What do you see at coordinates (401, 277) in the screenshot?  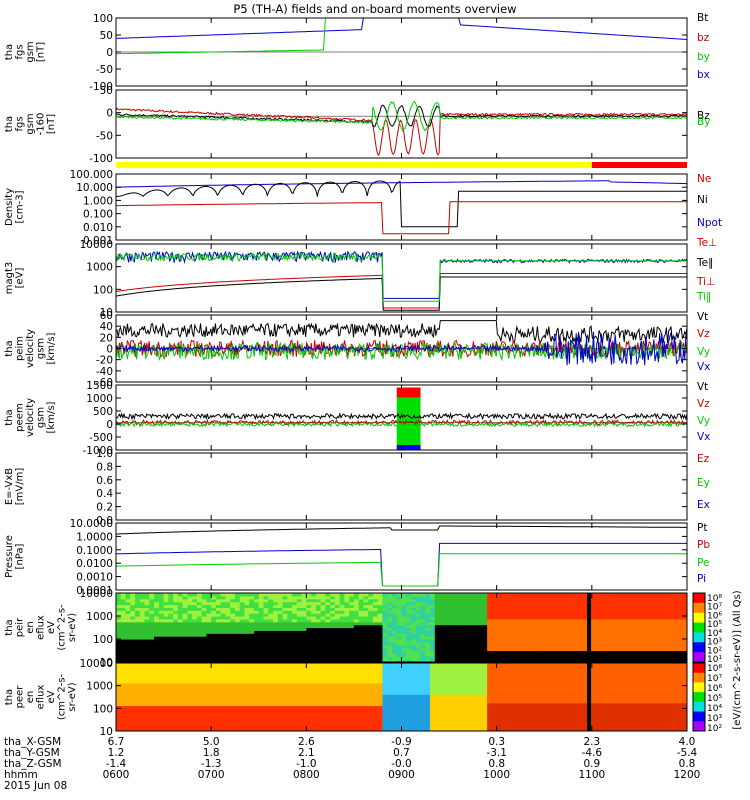 I see `series-ti-par` at bounding box center [401, 277].